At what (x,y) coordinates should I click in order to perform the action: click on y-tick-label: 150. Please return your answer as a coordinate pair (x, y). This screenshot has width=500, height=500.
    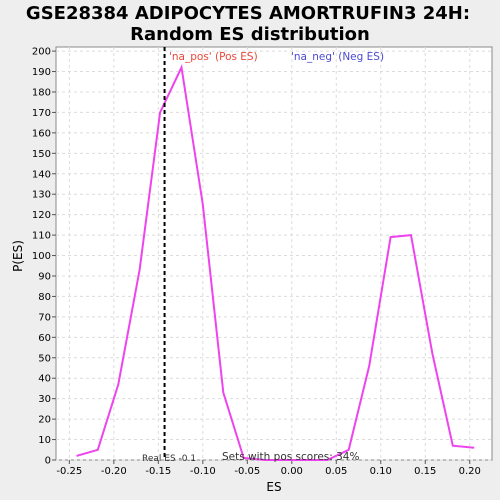
    Looking at the image, I should click on (41, 154).